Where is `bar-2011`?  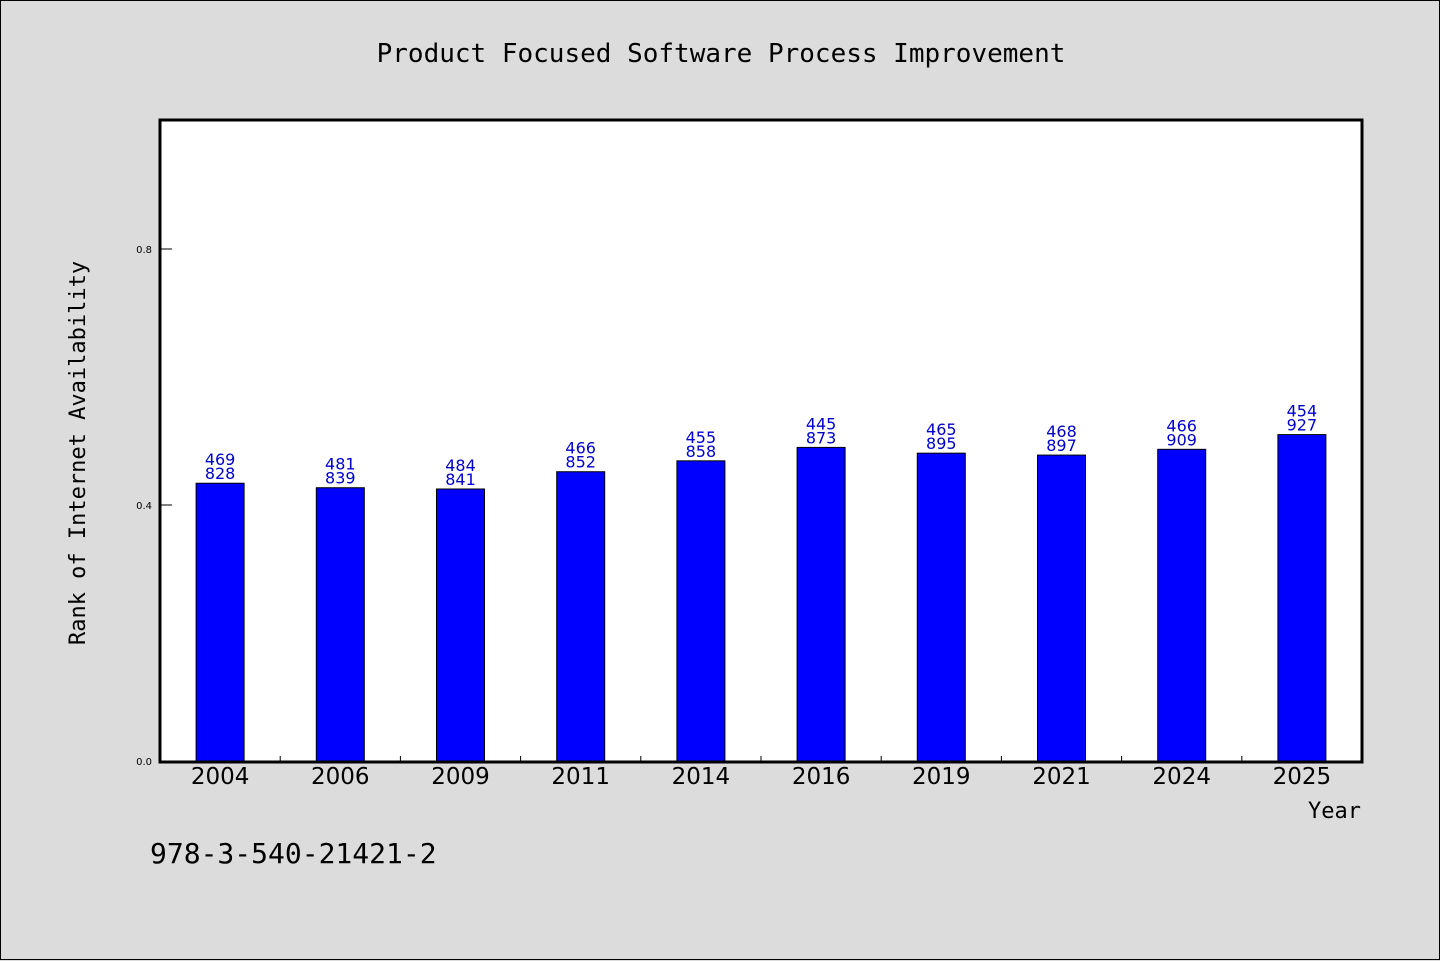 bar-2011 is located at coordinates (581, 616).